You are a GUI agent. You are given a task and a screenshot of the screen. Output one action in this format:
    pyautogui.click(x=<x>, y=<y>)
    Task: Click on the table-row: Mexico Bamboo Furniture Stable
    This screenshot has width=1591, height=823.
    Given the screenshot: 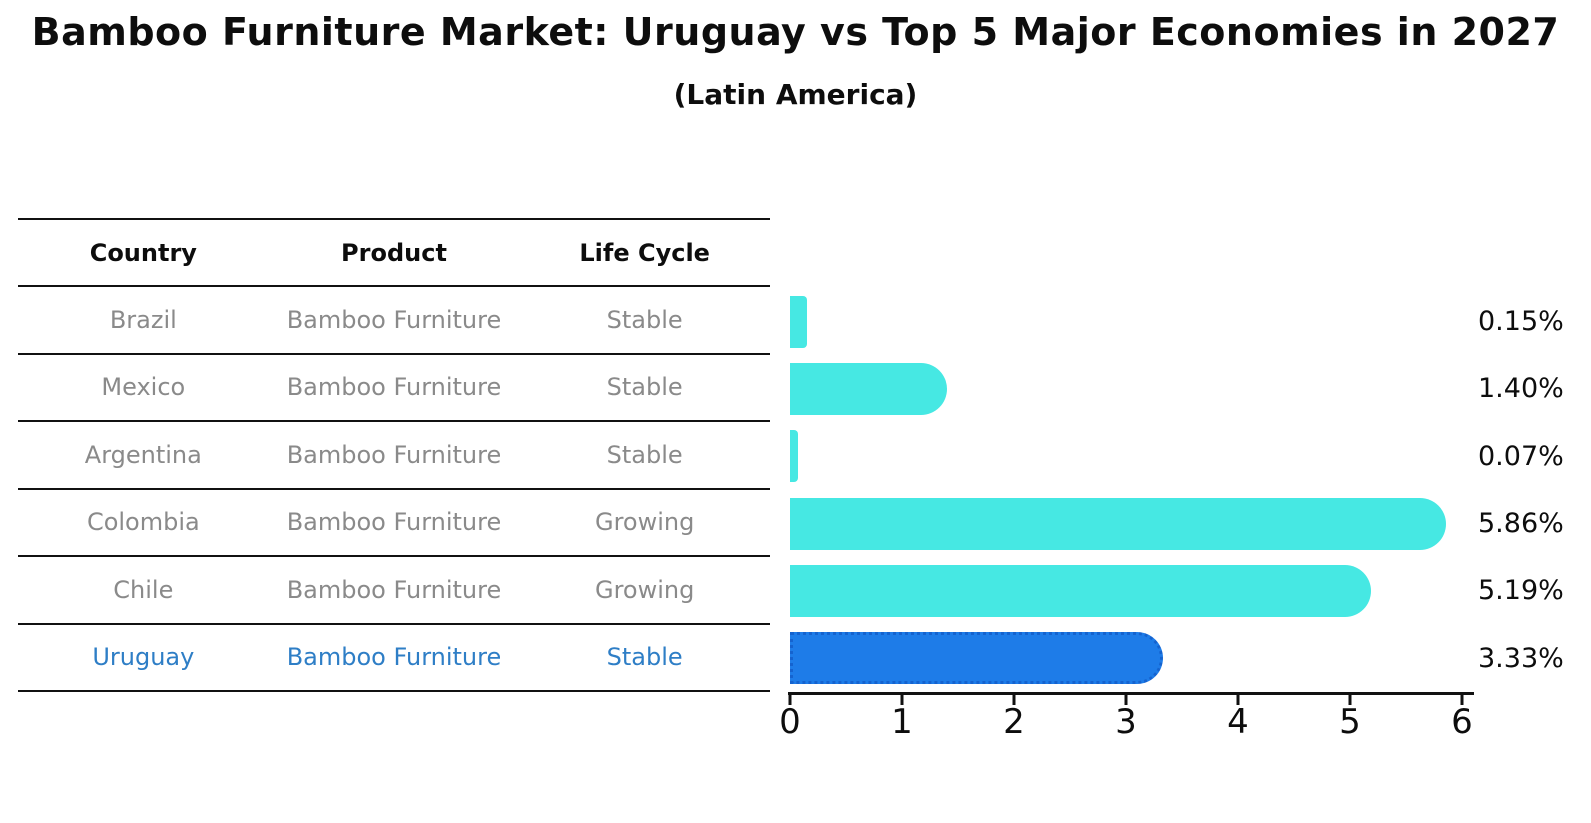 What is the action you would take?
    pyautogui.click(x=394, y=387)
    